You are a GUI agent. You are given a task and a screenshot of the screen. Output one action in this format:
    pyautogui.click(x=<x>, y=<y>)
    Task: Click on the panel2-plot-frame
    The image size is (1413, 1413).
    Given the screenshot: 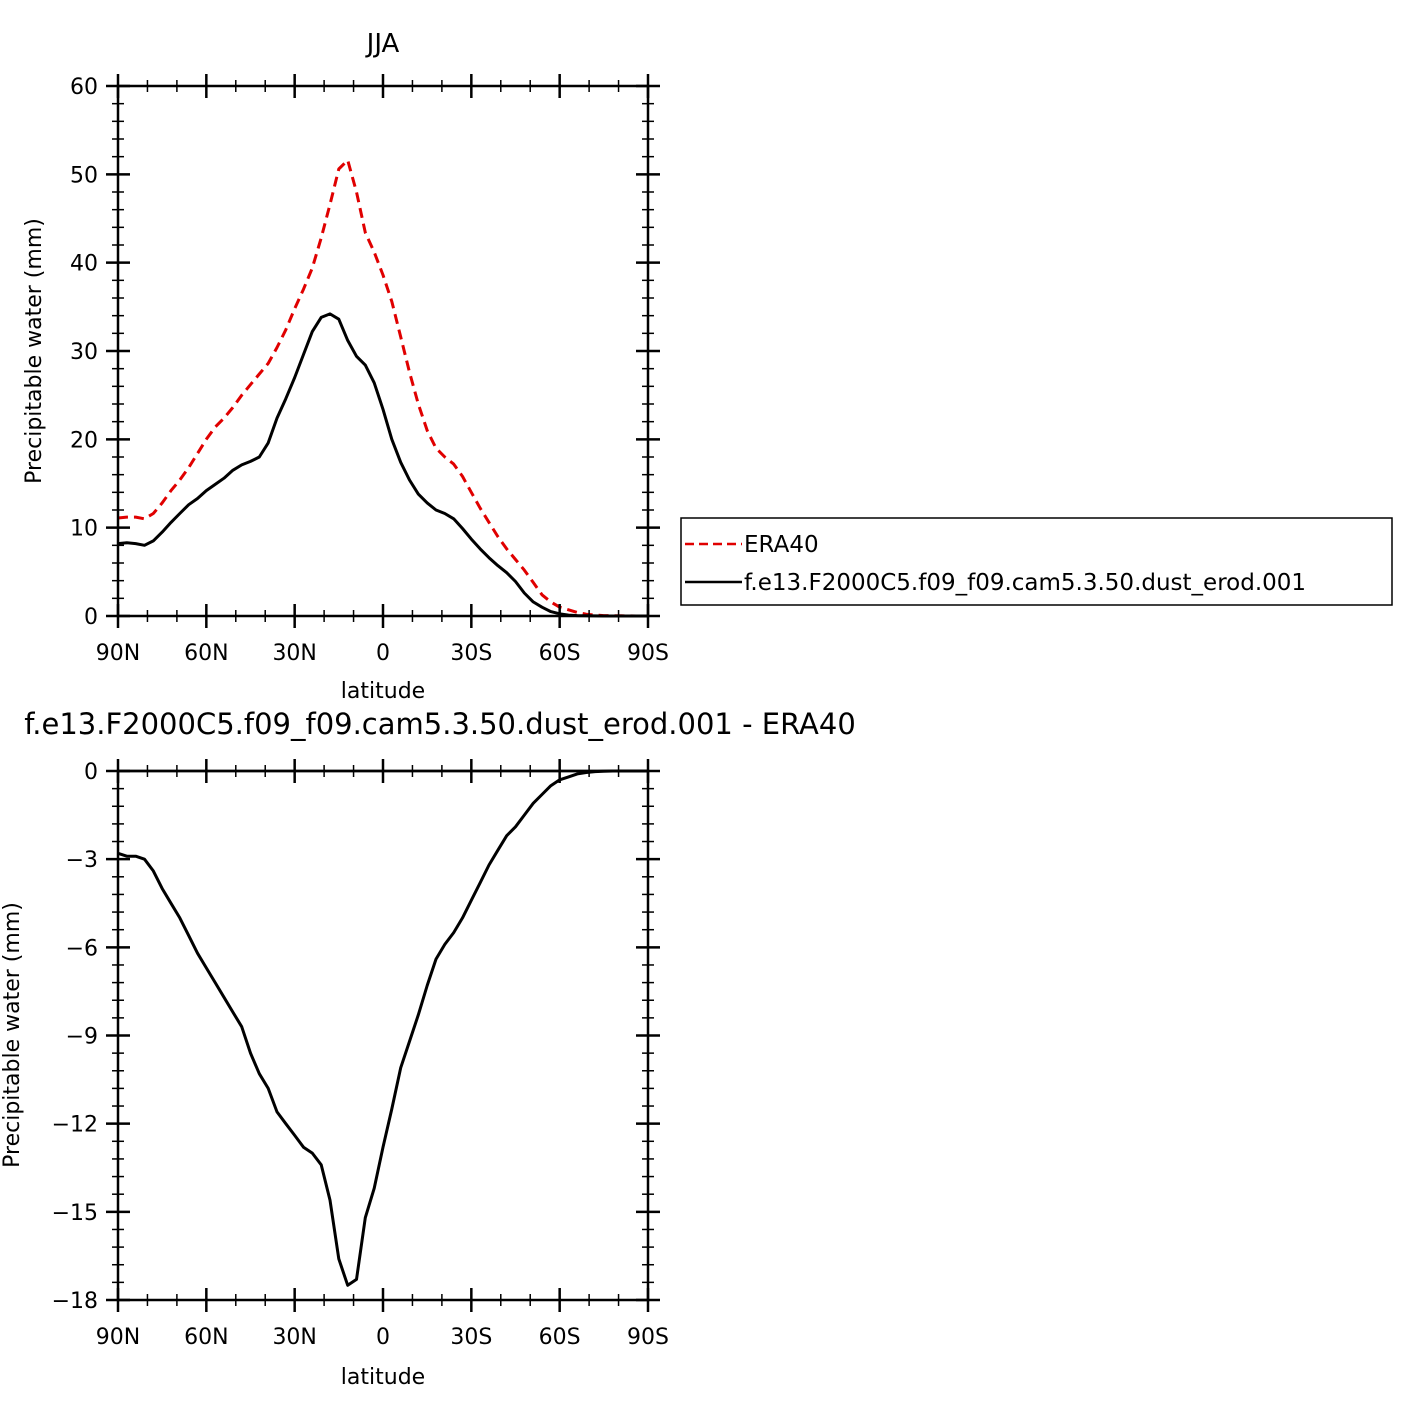 What is the action you would take?
    pyautogui.click(x=383, y=1035)
    